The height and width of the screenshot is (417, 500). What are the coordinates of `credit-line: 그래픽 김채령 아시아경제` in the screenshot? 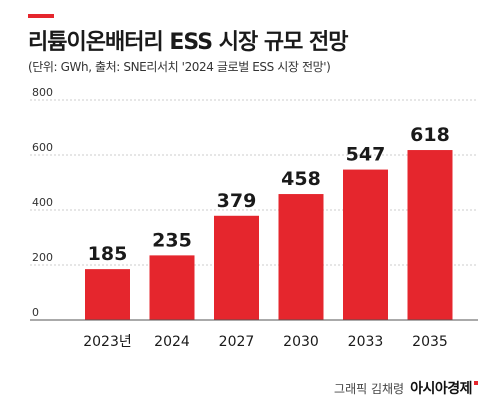 It's located at (406, 388).